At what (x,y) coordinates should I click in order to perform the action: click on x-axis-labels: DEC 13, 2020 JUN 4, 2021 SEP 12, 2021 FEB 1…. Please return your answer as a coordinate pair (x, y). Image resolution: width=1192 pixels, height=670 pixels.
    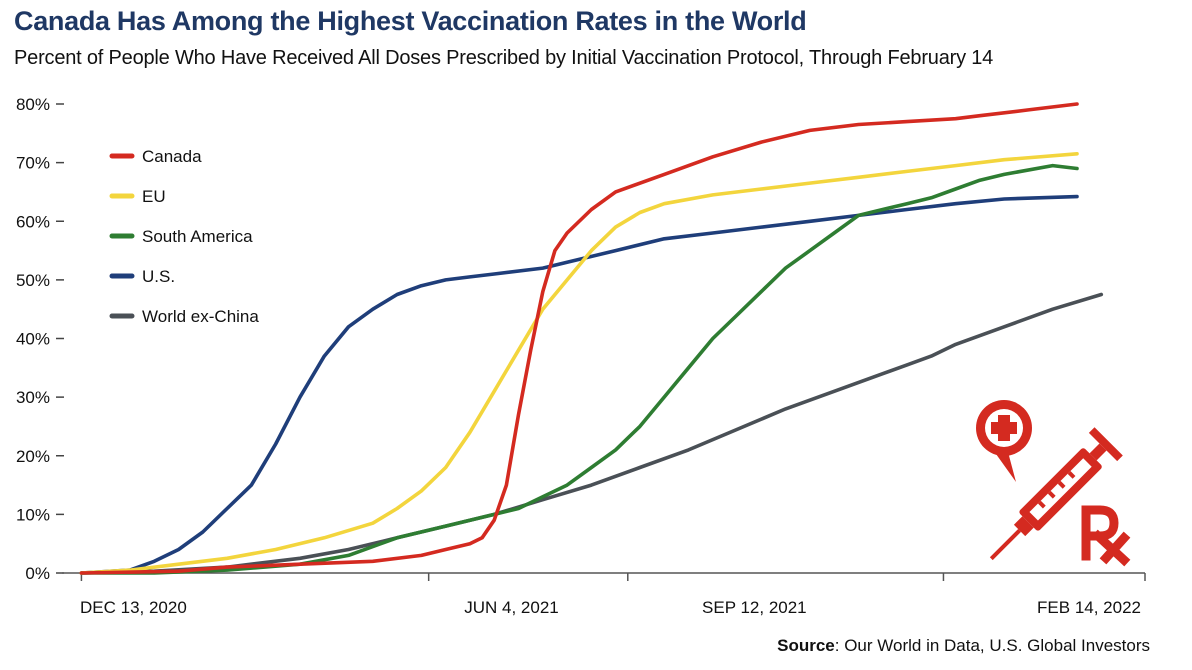
    Looking at the image, I should click on (610, 607).